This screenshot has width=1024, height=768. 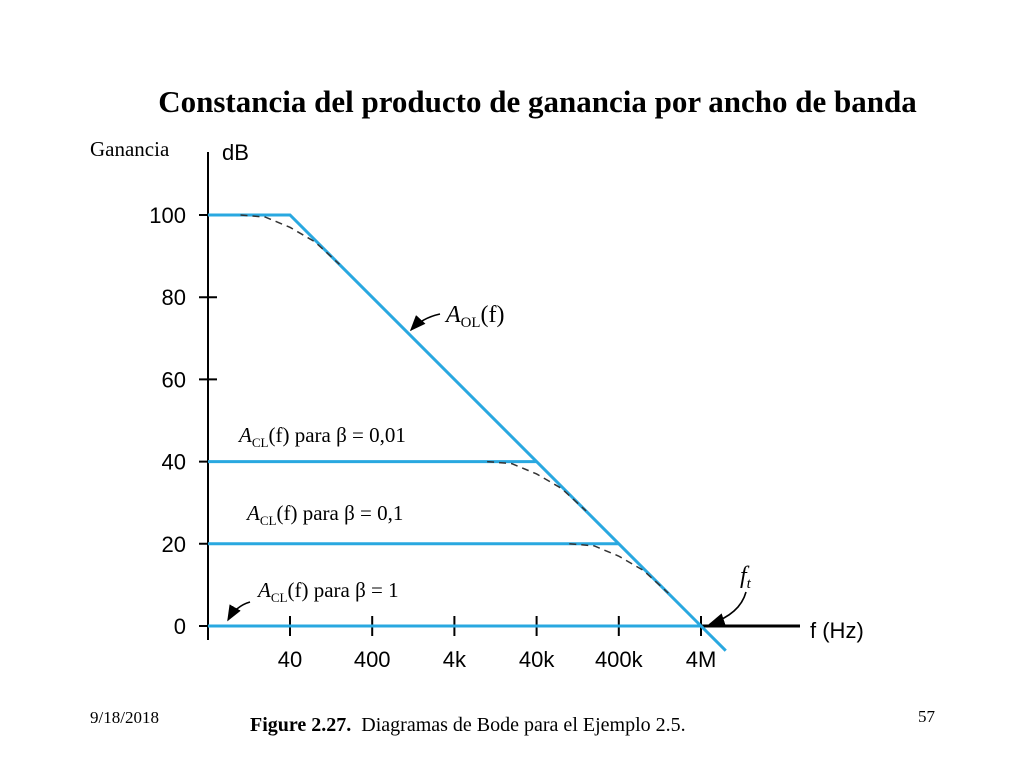 What do you see at coordinates (124, 717) in the screenshot?
I see `footer-date: 9/18/2018` at bounding box center [124, 717].